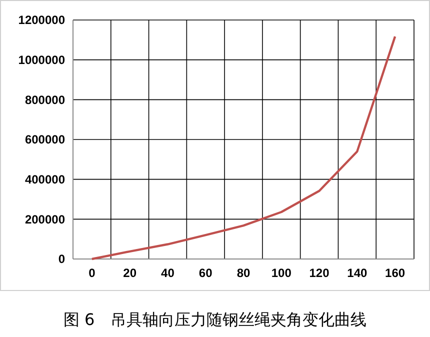 The image size is (430, 337). What do you see at coordinates (45, 99) in the screenshot?
I see `y-tick-label: 800000` at bounding box center [45, 99].